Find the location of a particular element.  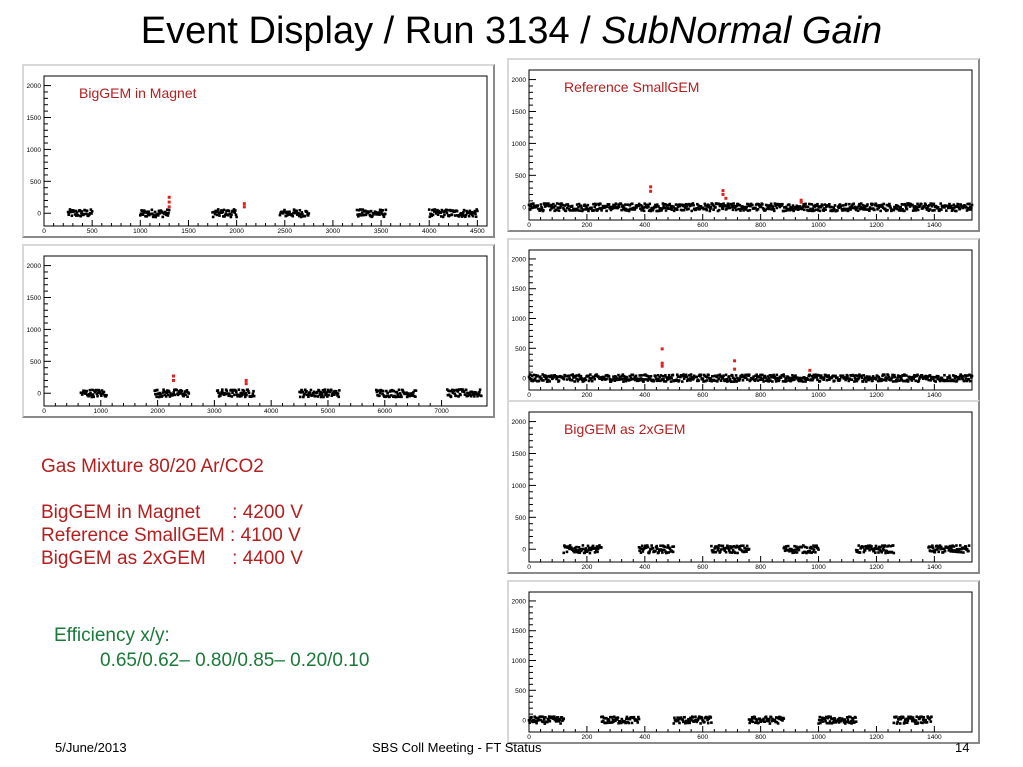

x-tick-label: 1400 is located at coordinates (934, 225).